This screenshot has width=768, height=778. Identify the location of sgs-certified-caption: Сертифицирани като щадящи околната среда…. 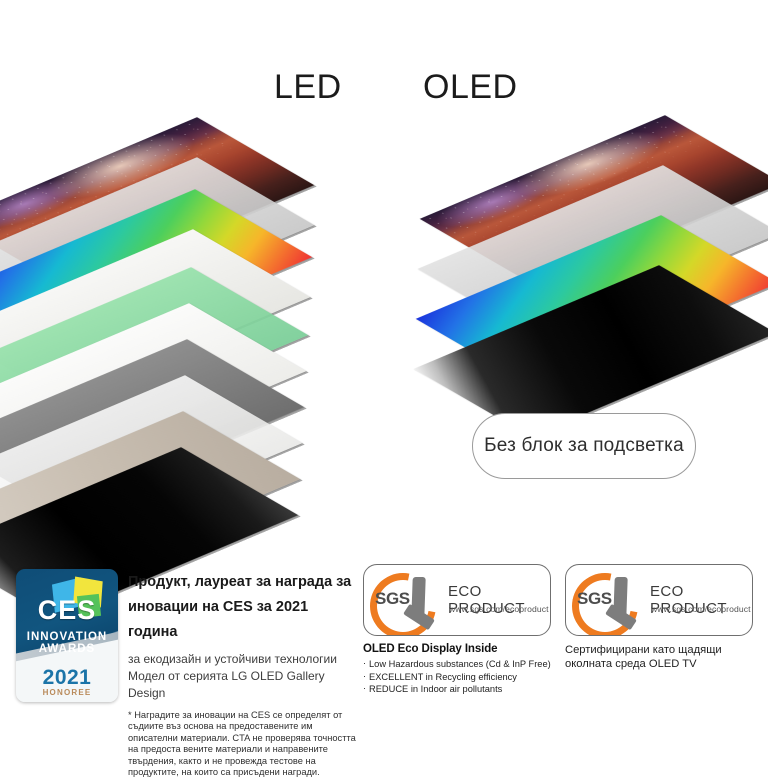
(643, 657).